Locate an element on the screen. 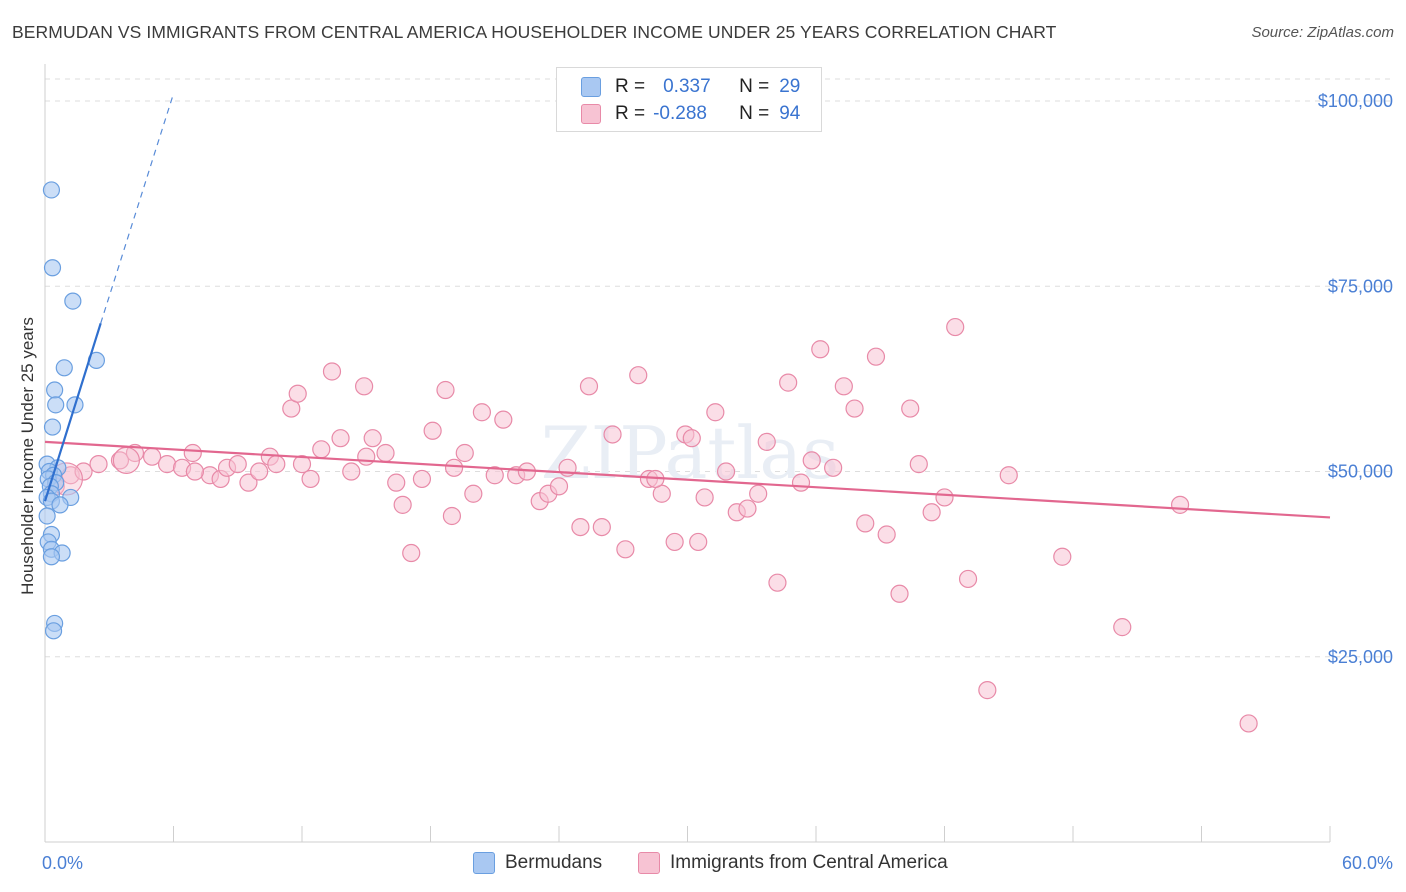  bermudans-trend-line is located at coordinates (72, 412).